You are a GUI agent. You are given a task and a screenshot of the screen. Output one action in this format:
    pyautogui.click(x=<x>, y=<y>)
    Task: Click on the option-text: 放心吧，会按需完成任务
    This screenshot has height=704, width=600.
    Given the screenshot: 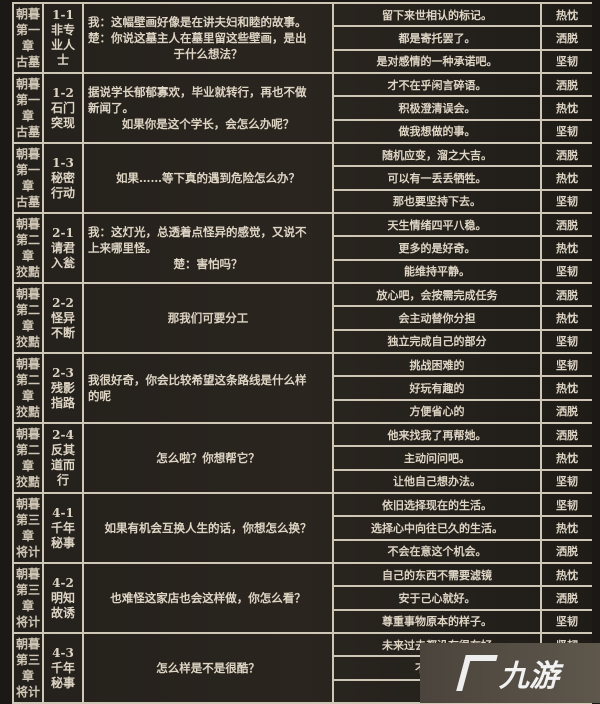 What is the action you would take?
    pyautogui.click(x=438, y=295)
    